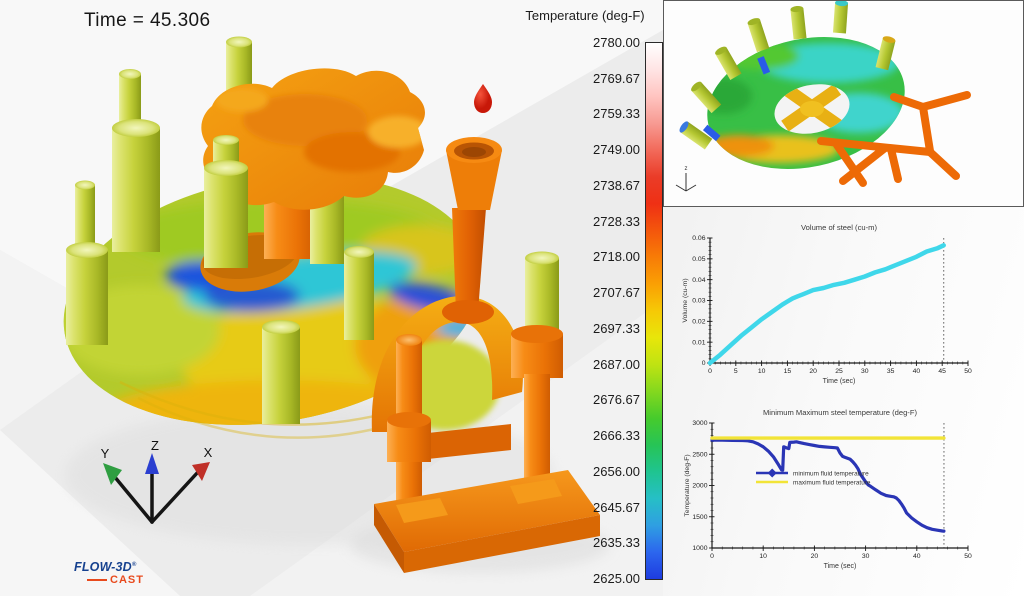  I want to click on simulation-time-label: Time = 45.306, so click(147, 20).